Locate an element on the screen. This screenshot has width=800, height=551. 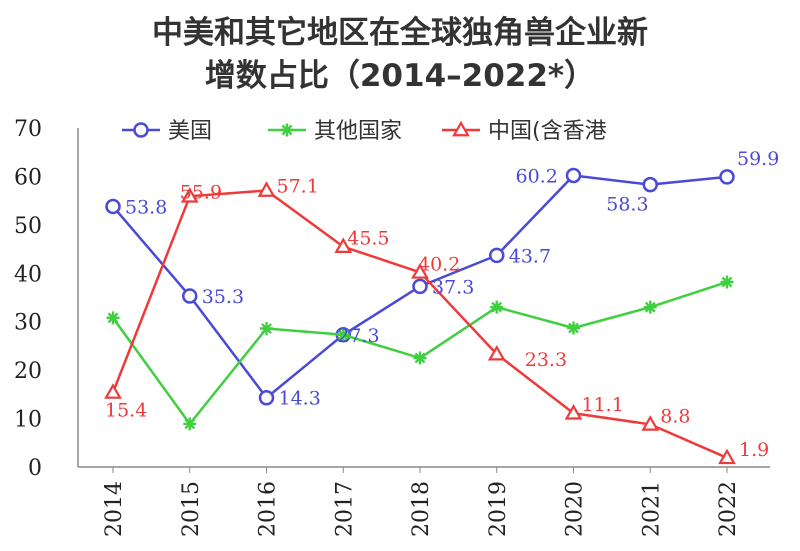
y-tick-label: 10 is located at coordinates (28, 420).